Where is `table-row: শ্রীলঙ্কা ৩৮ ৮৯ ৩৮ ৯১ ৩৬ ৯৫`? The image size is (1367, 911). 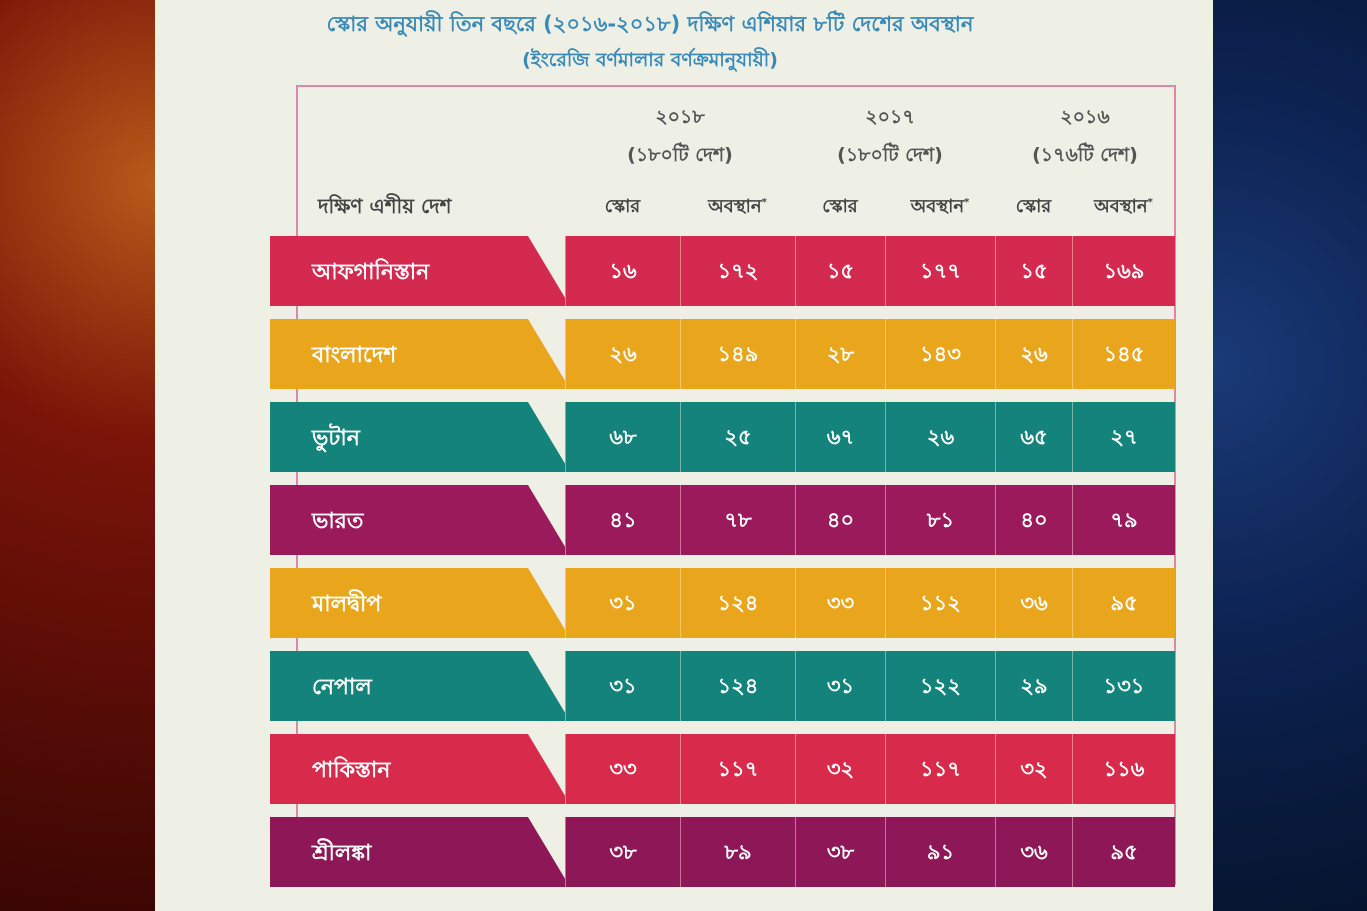 table-row: শ্রীলঙ্কা ৩৮ ৮৯ ৩৮ ৯১ ৩৬ ৯৫ is located at coordinates (722, 852).